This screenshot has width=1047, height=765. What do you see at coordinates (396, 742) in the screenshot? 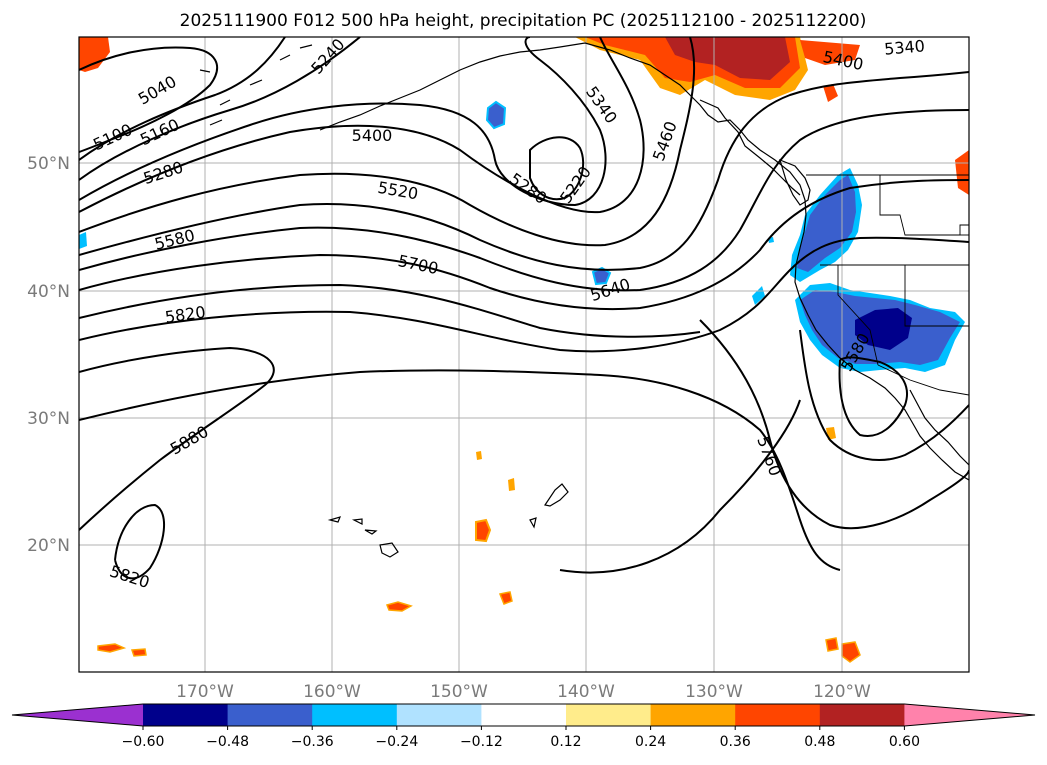
I see `colorbar-tick-label: −0.24` at bounding box center [396, 742].